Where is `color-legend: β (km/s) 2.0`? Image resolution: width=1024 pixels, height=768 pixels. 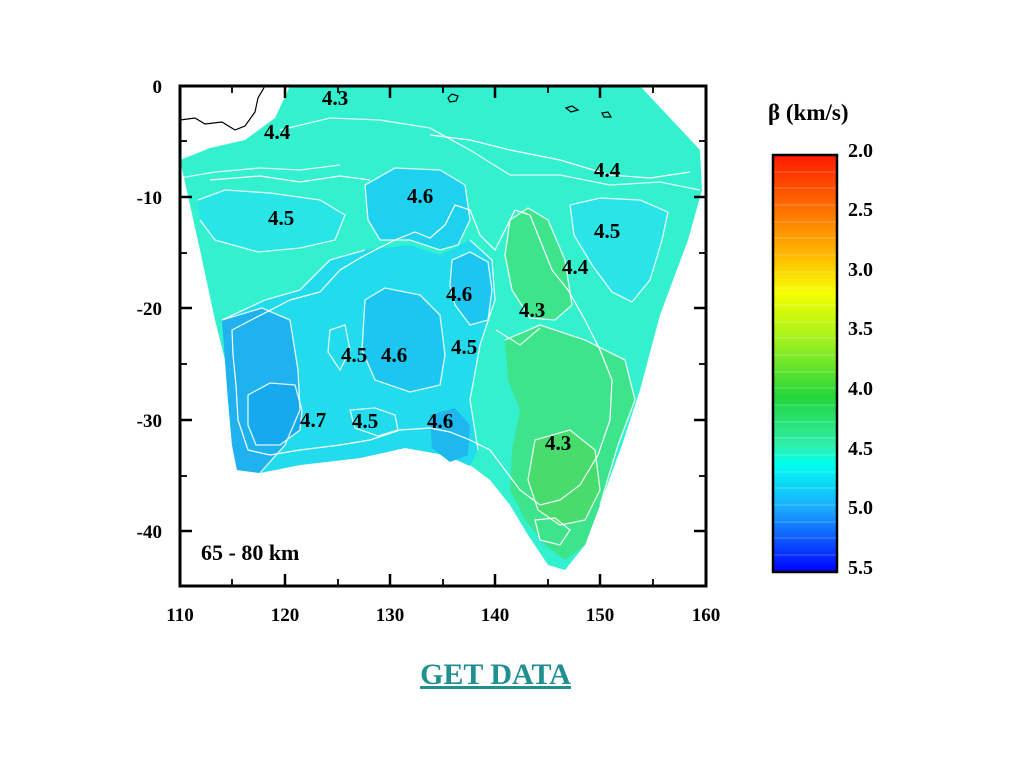 color-legend: β (km/s) 2.0 is located at coordinates (820, 339).